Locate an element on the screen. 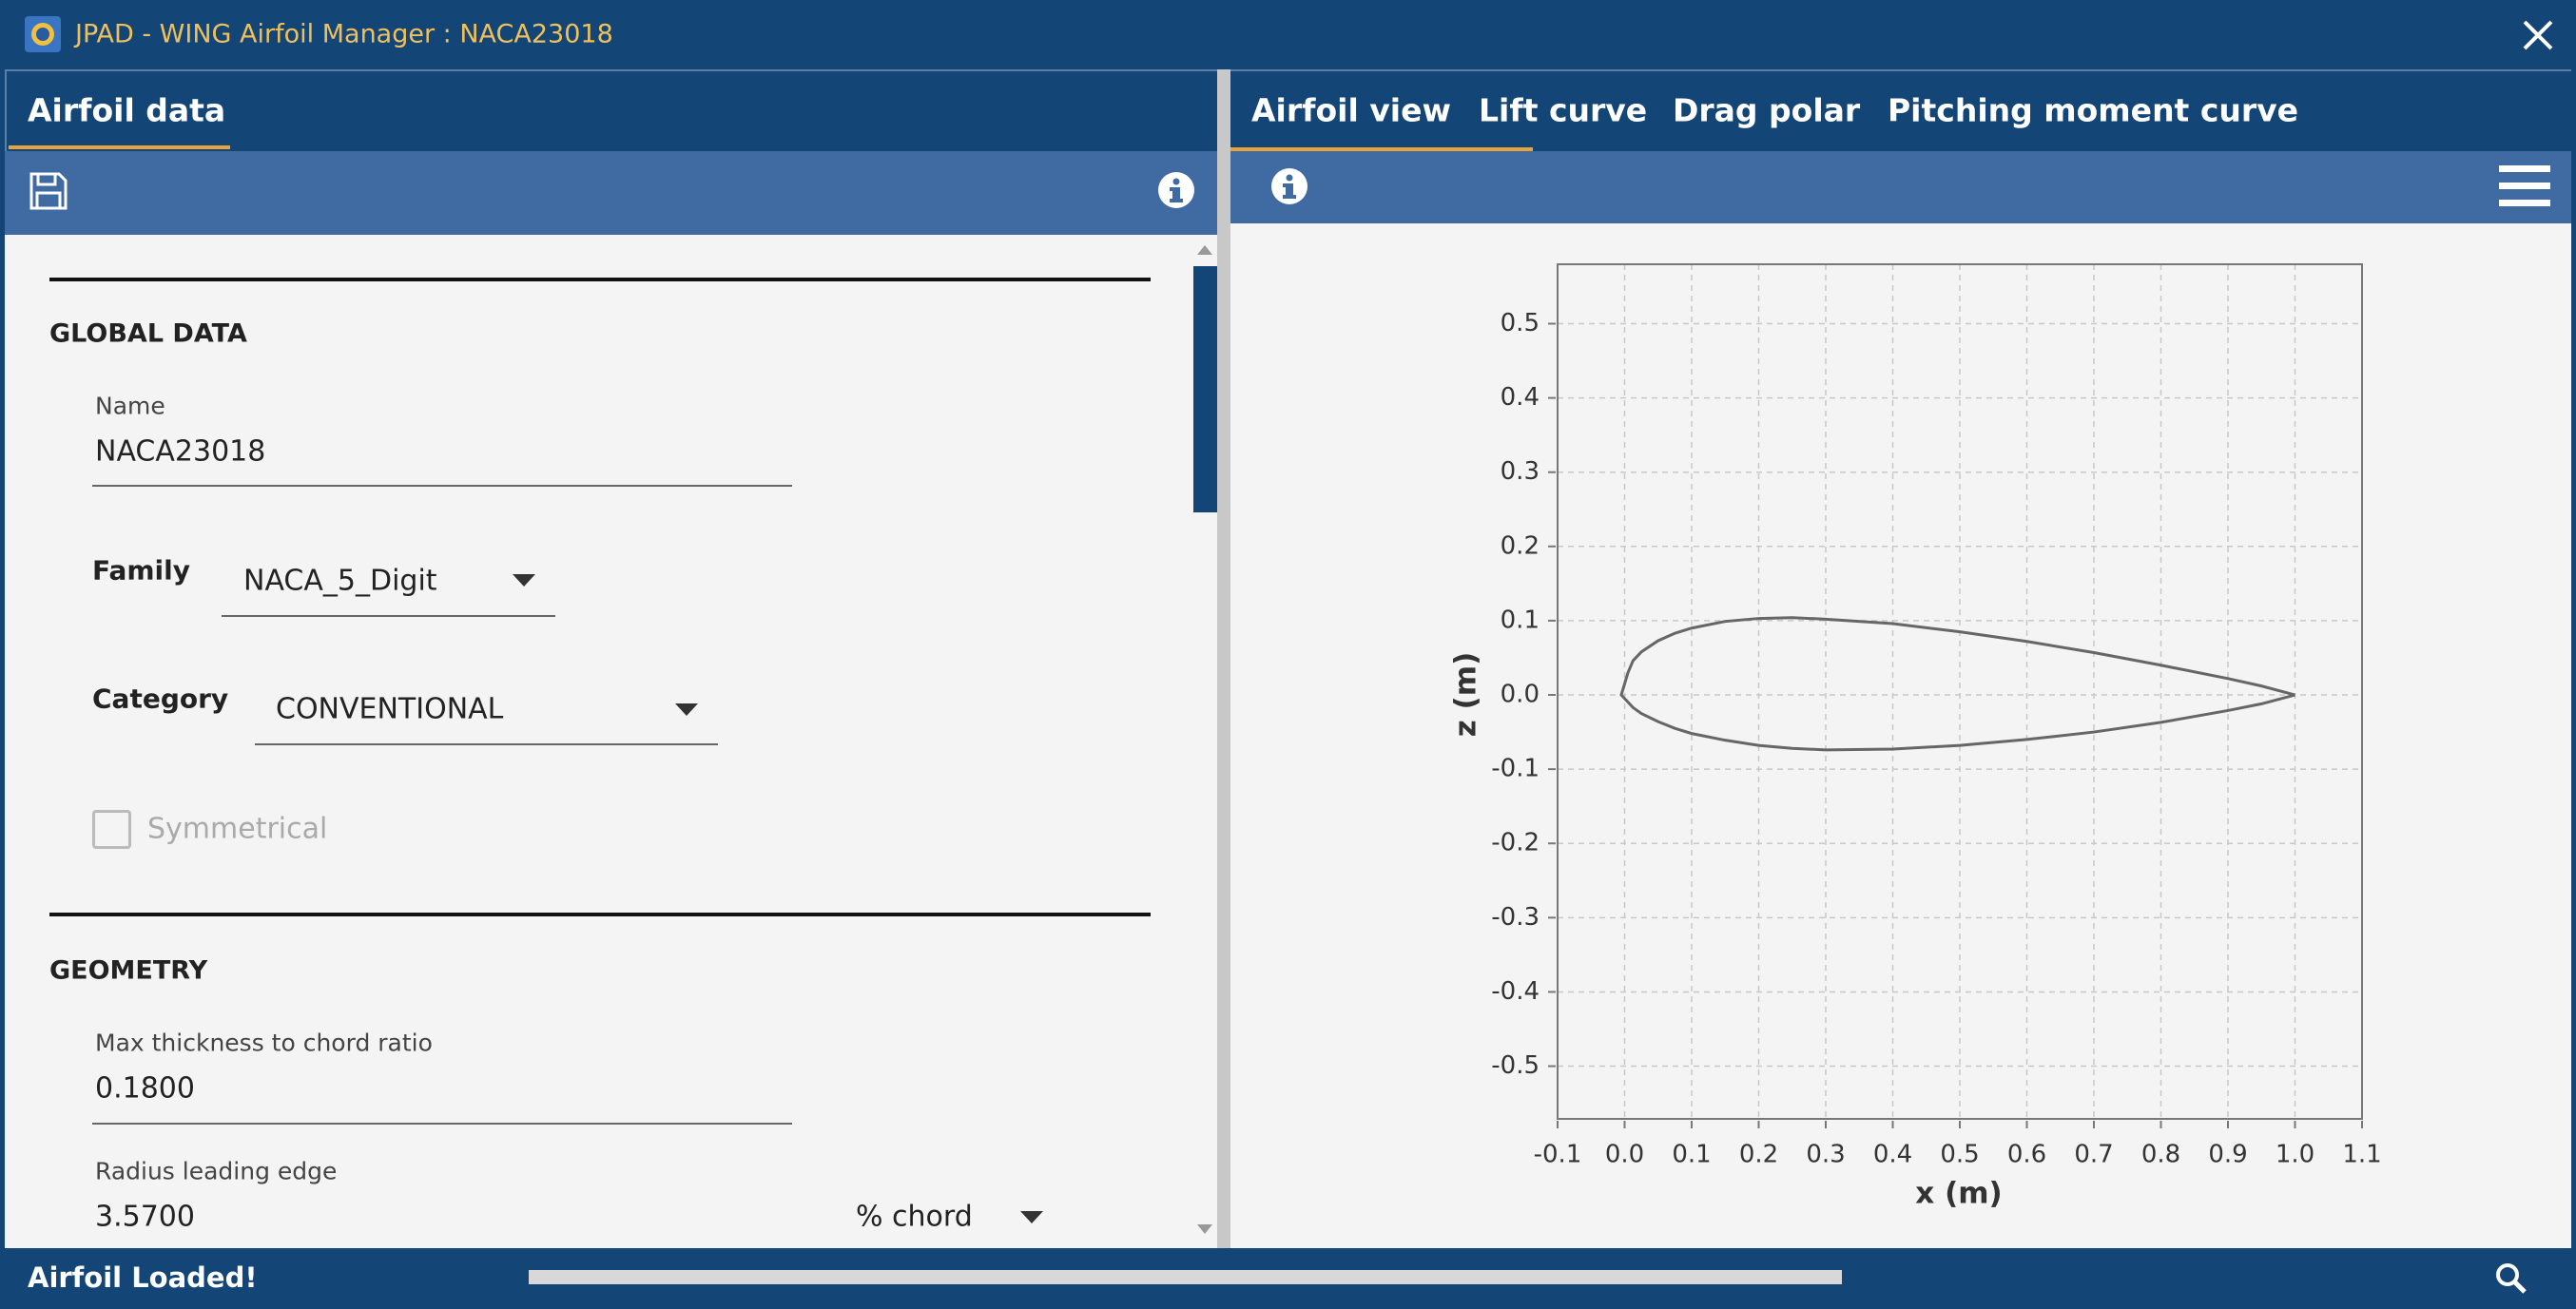  x-tick-label: 0.6 is located at coordinates (2026, 1155).